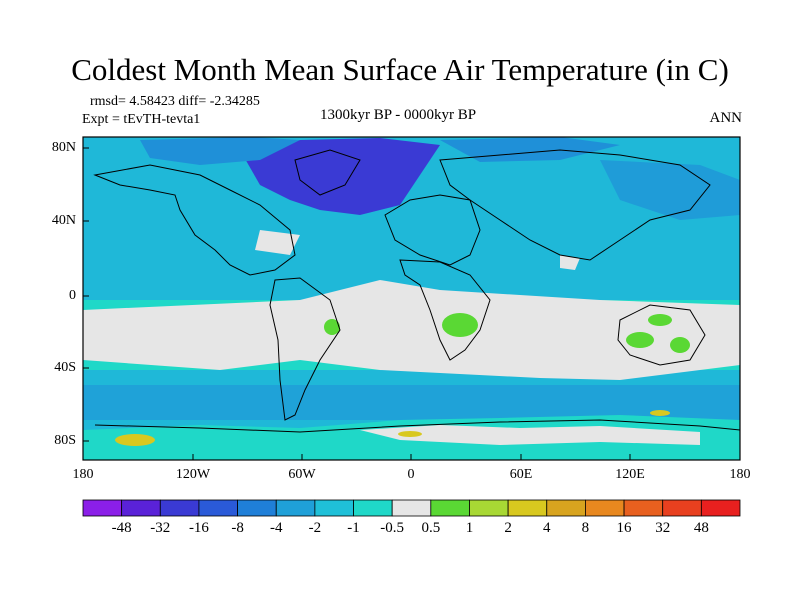  What do you see at coordinates (460, 325) in the screenshot?
I see `warm-africa` at bounding box center [460, 325].